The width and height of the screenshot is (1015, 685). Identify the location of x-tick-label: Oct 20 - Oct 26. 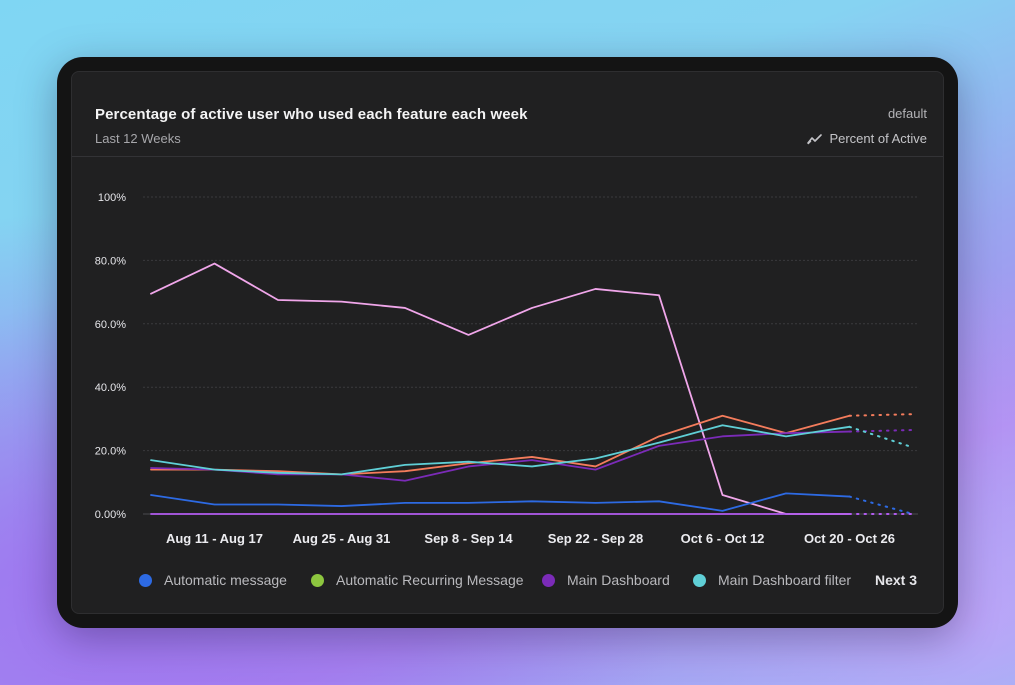
(849, 538).